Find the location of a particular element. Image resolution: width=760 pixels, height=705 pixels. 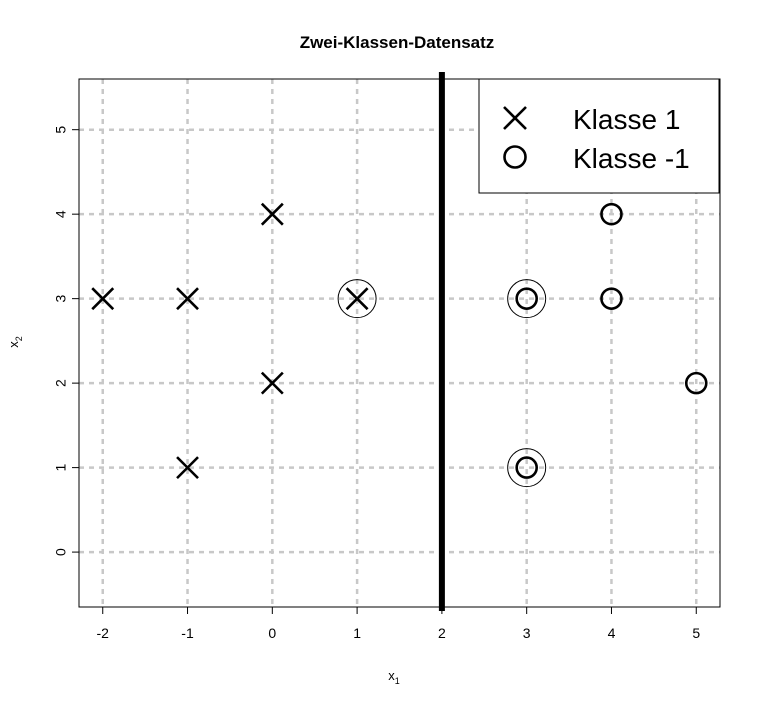

legend-circle-marker is located at coordinates (515, 157).